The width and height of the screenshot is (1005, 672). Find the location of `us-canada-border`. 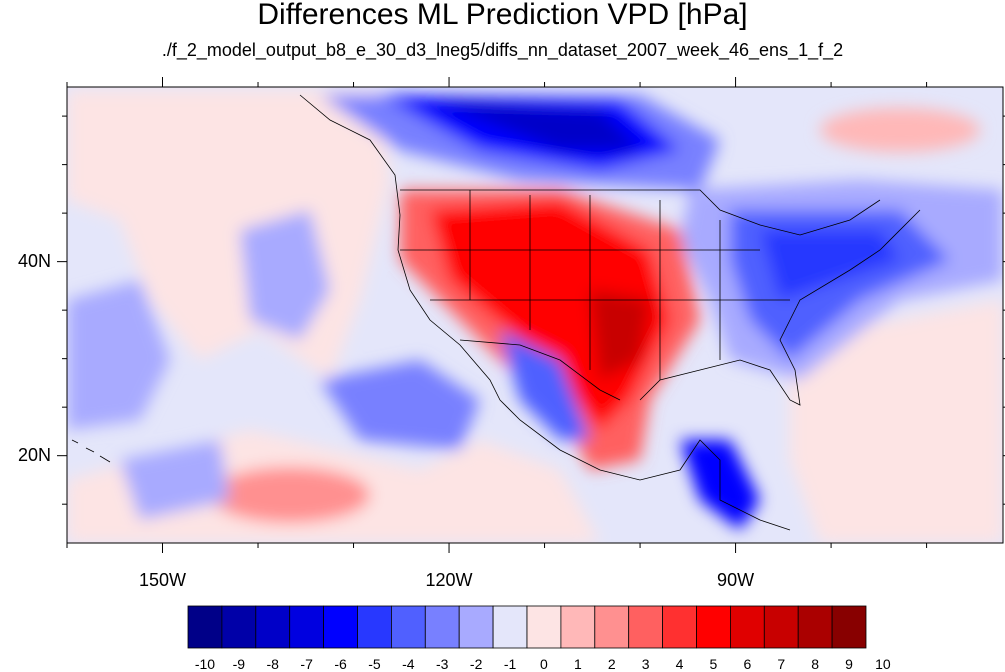

us-canada-border is located at coordinates (640, 212).